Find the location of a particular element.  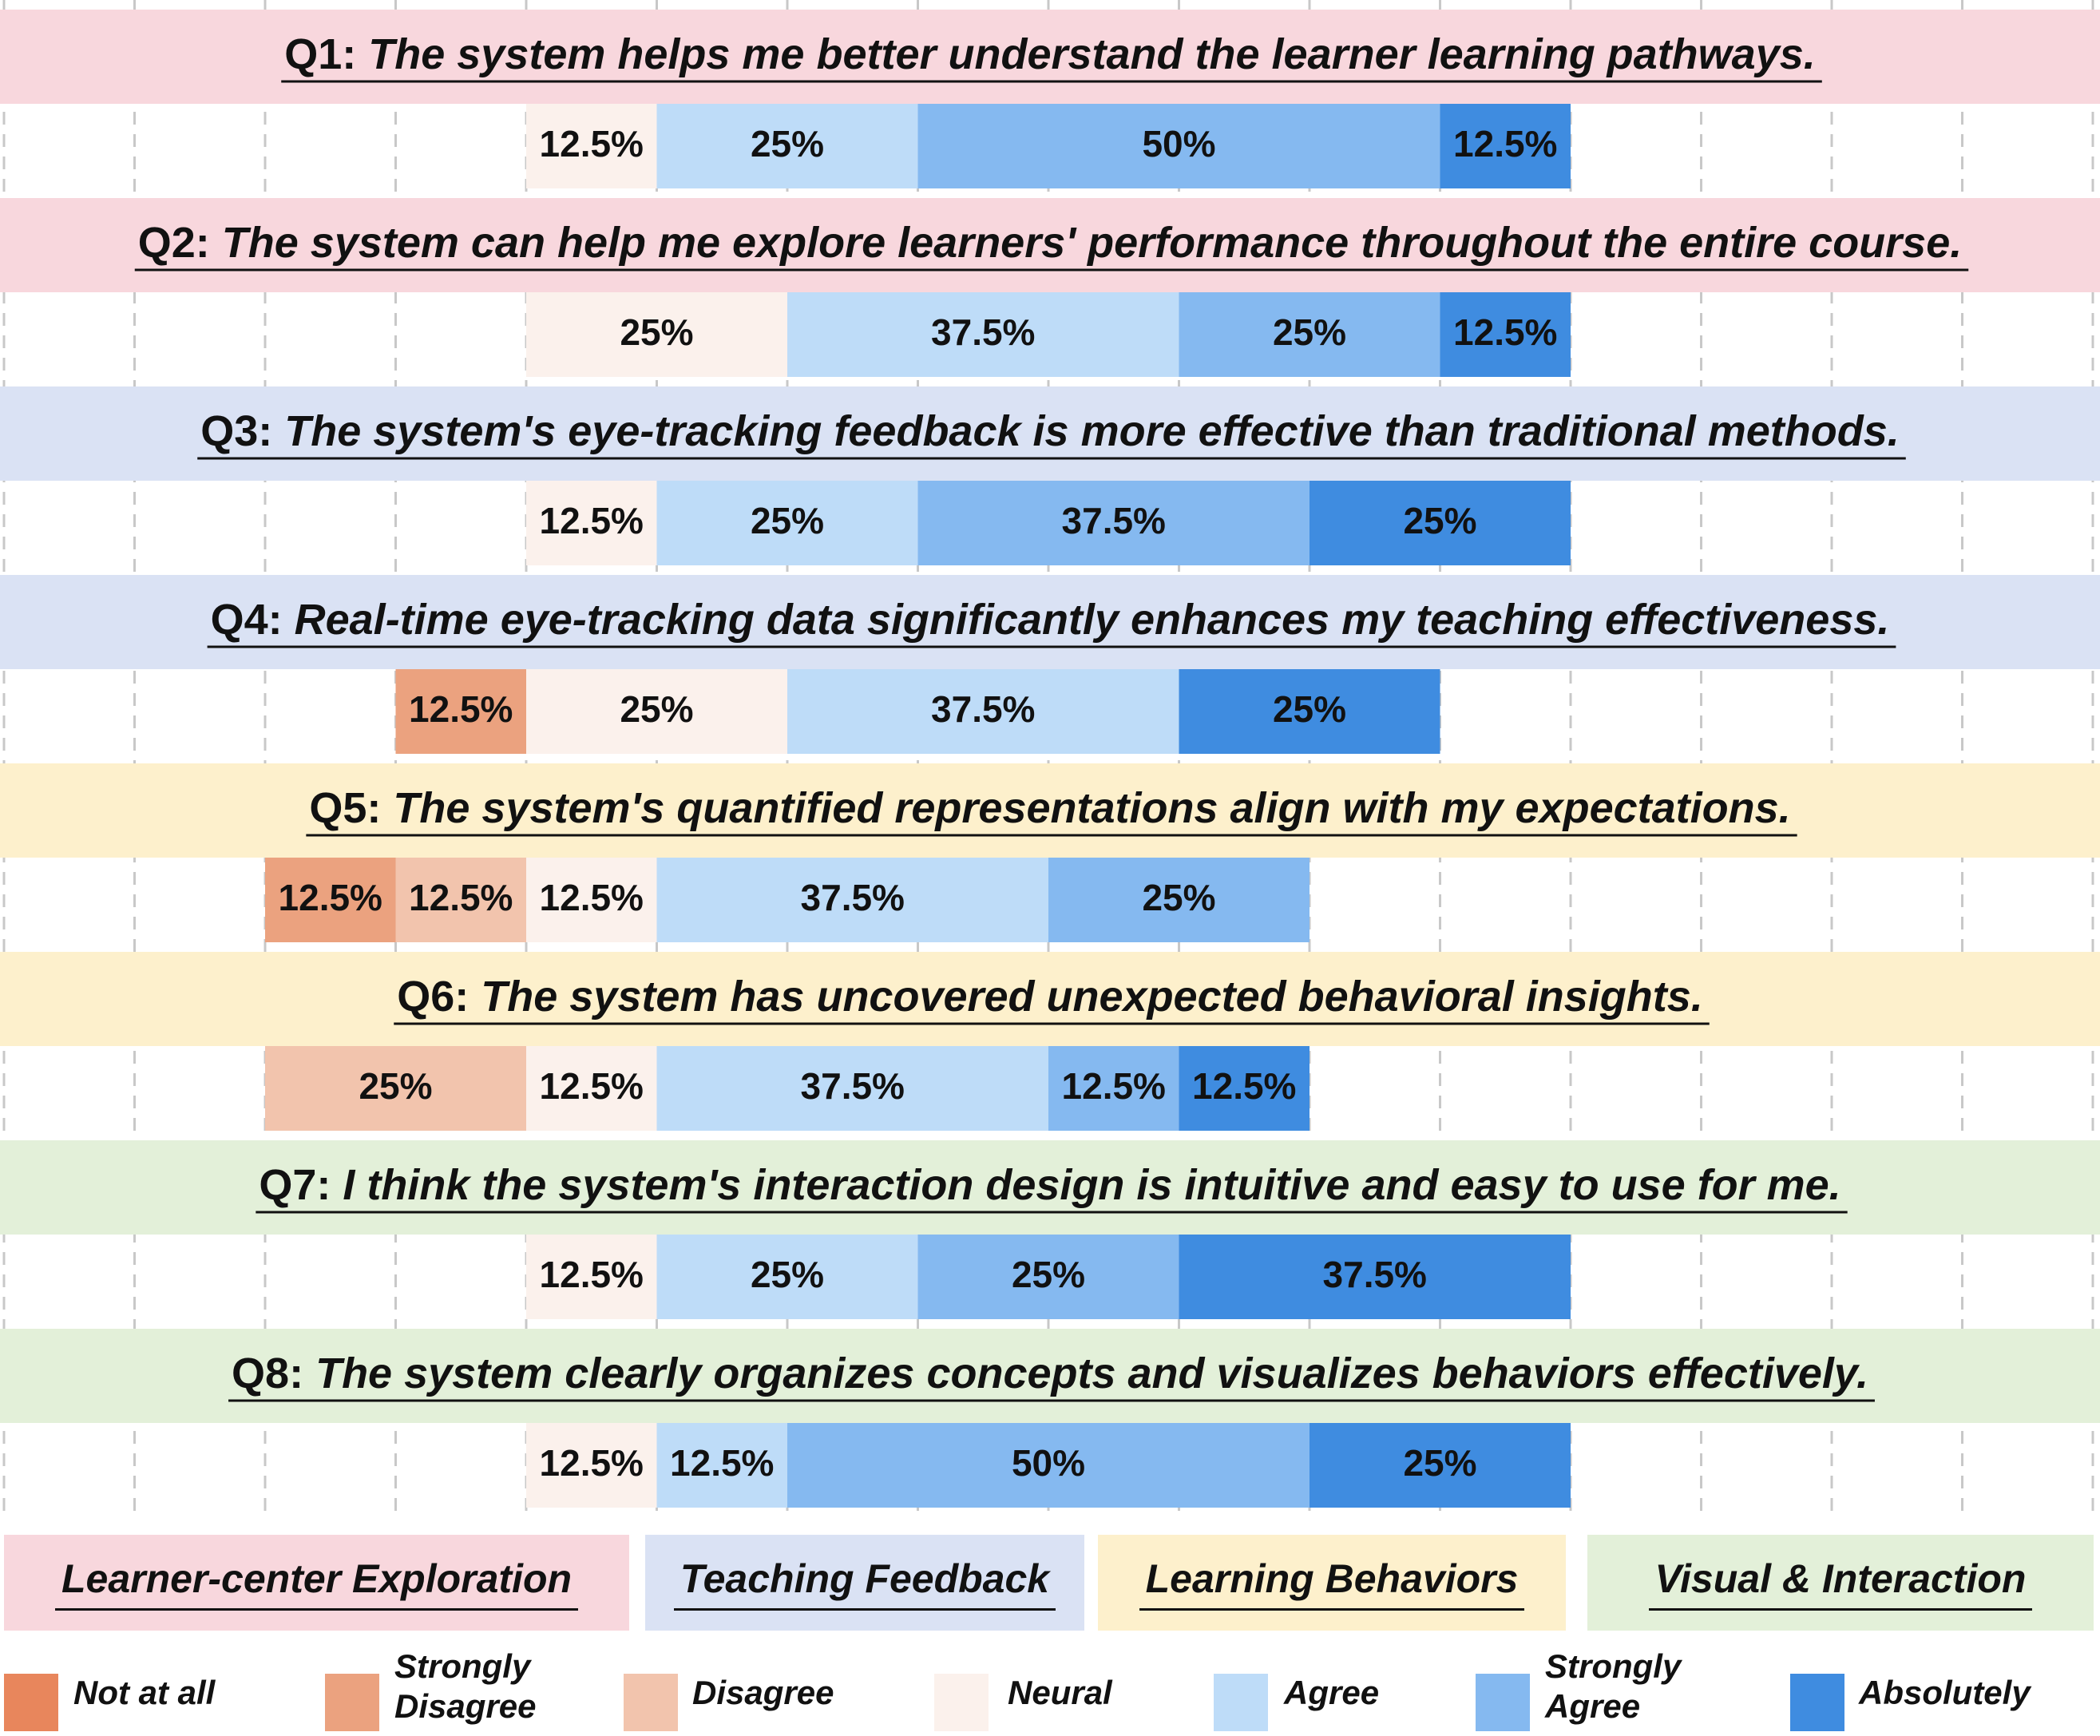

bar-q4-neural is located at coordinates (656, 711).